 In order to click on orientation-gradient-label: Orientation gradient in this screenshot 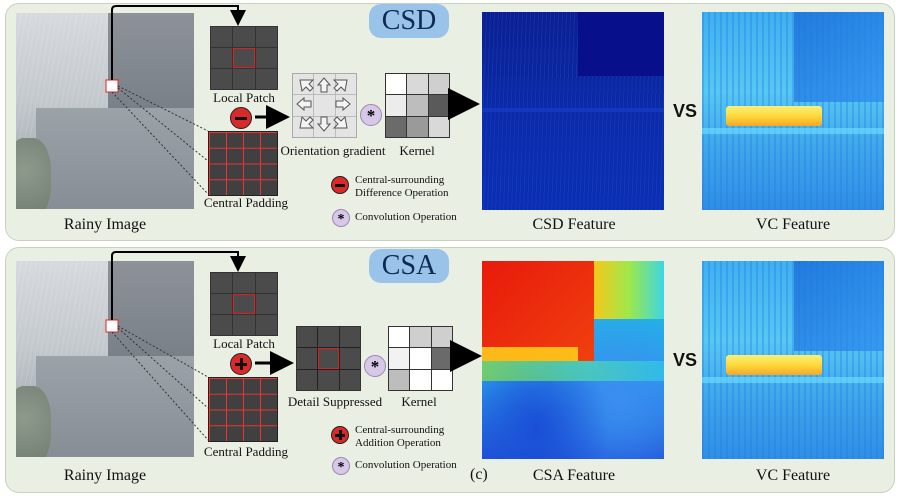, I will do `click(333, 150)`.